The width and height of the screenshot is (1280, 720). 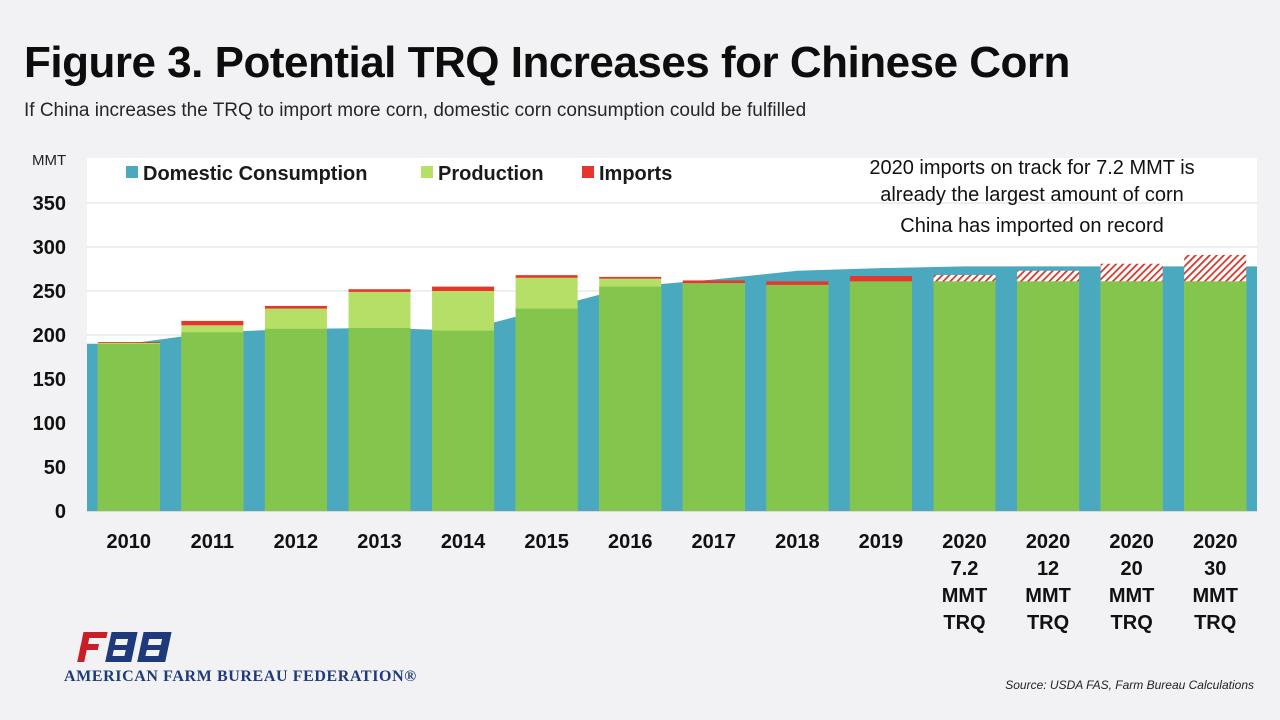 What do you see at coordinates (797, 542) in the screenshot?
I see `x-tick-label: 2018` at bounding box center [797, 542].